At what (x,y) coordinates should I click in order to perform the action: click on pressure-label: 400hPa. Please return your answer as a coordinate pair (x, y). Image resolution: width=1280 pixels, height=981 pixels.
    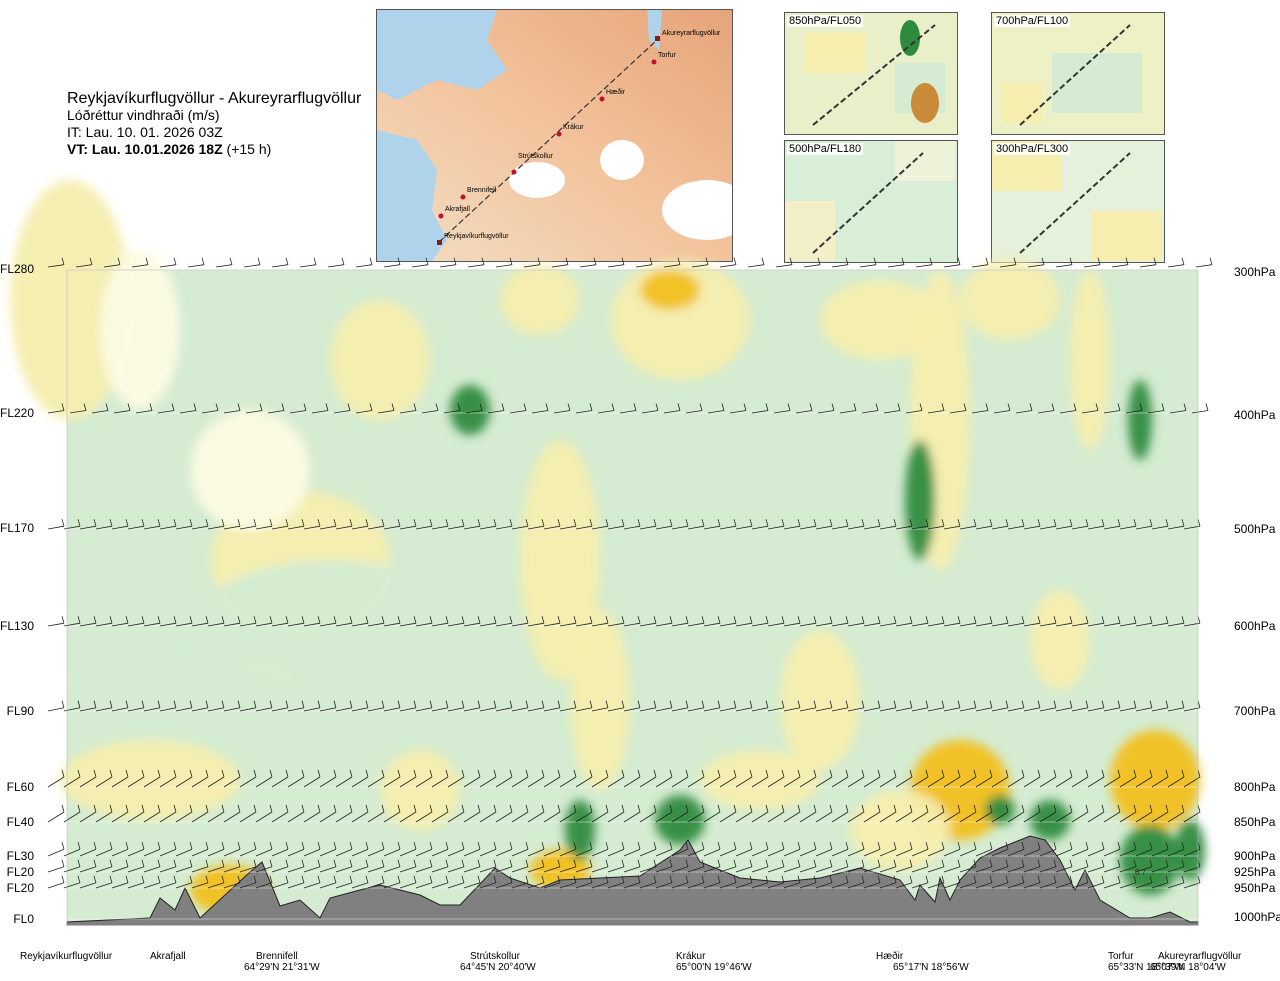
    Looking at the image, I should click on (1255, 415).